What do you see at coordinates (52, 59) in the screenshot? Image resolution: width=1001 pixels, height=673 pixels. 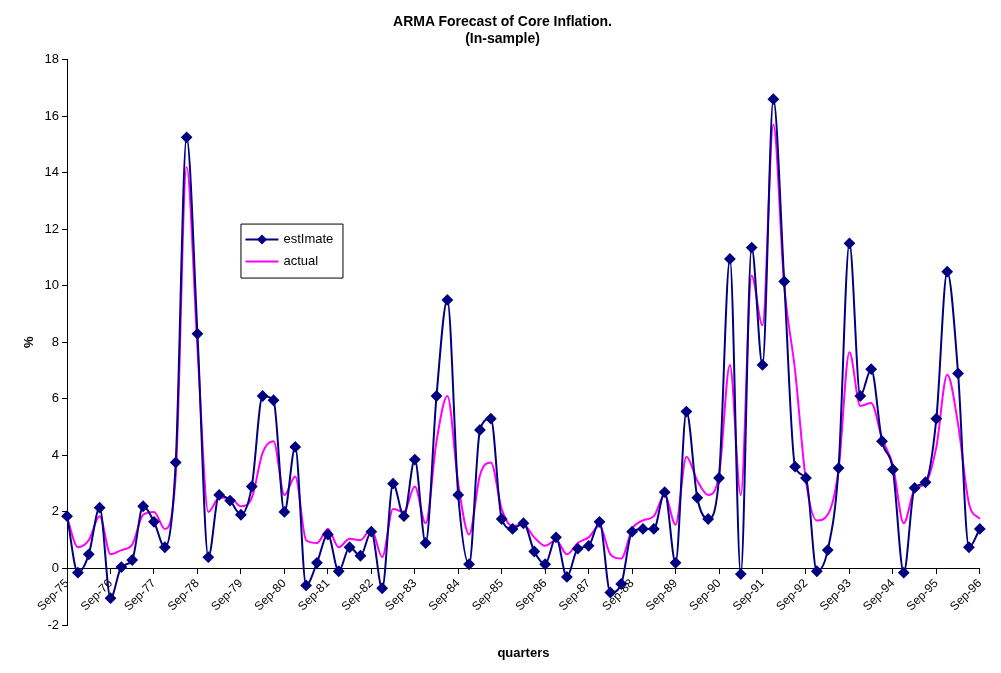 I see `y-tick-label: 18` at bounding box center [52, 59].